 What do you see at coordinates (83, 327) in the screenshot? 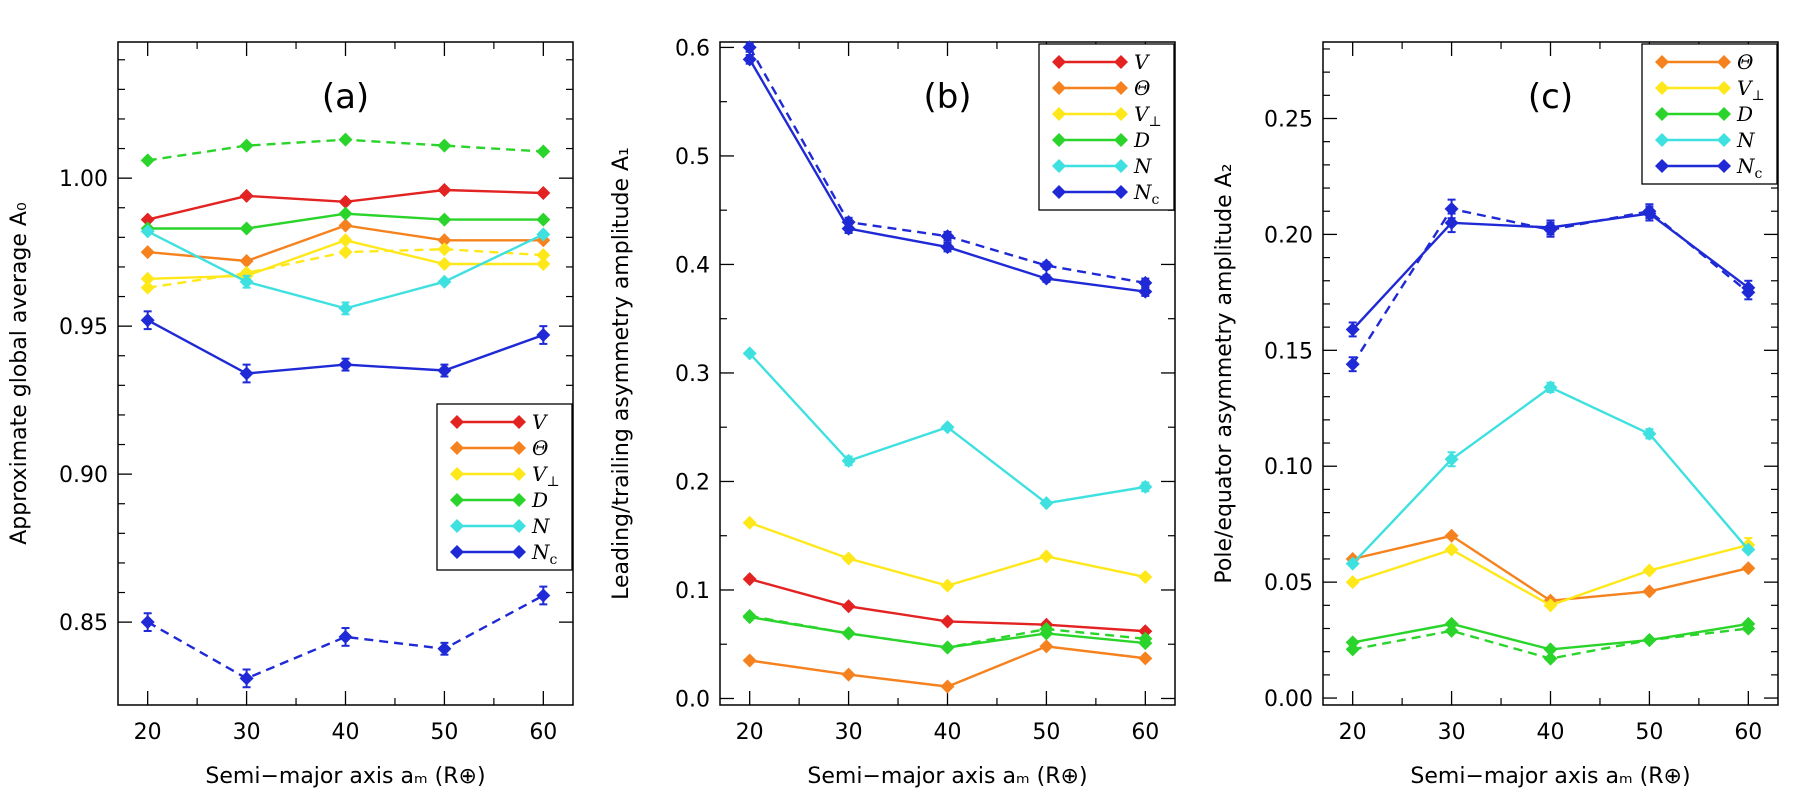
I see `y-tick-label: 0.95` at bounding box center [83, 327].